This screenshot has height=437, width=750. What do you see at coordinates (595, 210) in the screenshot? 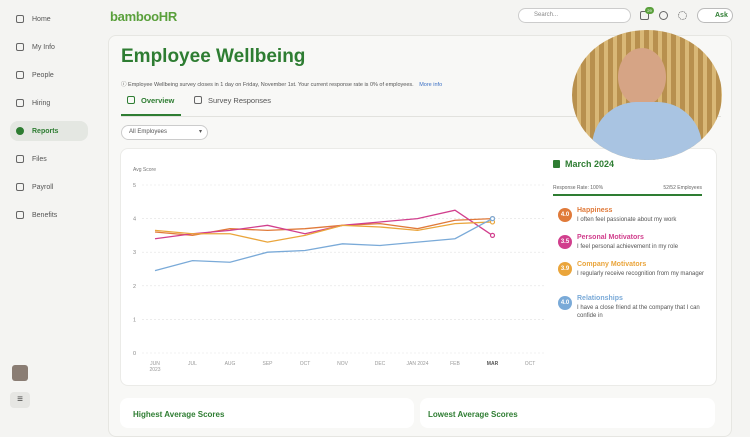
I see `item-name: Happiness` at bounding box center [595, 210].